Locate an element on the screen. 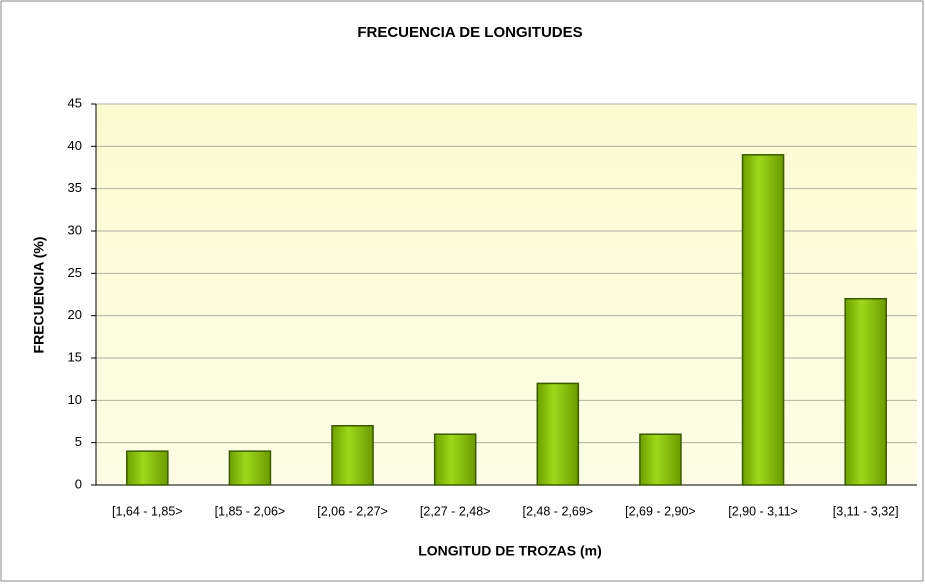 Image resolution: width=925 pixels, height=588 pixels. x-tick-label: [1,85 - 2,06> is located at coordinates (250, 511).